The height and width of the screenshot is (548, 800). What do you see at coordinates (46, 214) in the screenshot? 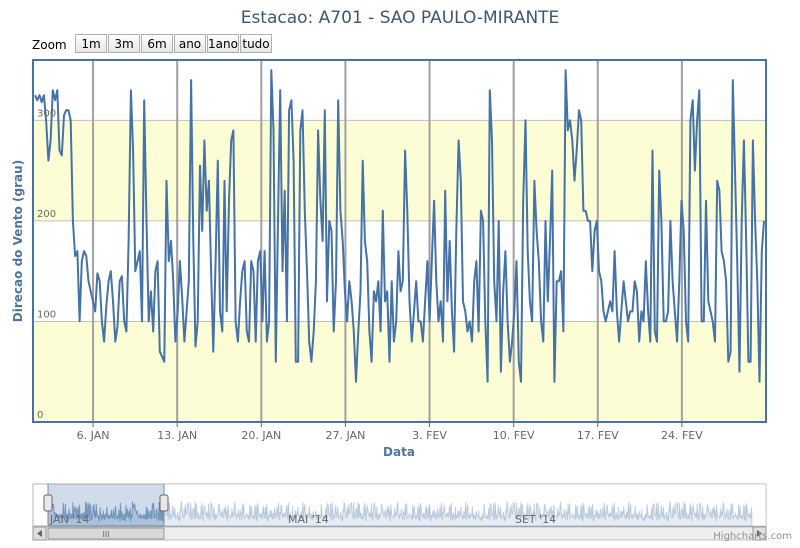
I see `y-tick-label: 200` at bounding box center [46, 214].